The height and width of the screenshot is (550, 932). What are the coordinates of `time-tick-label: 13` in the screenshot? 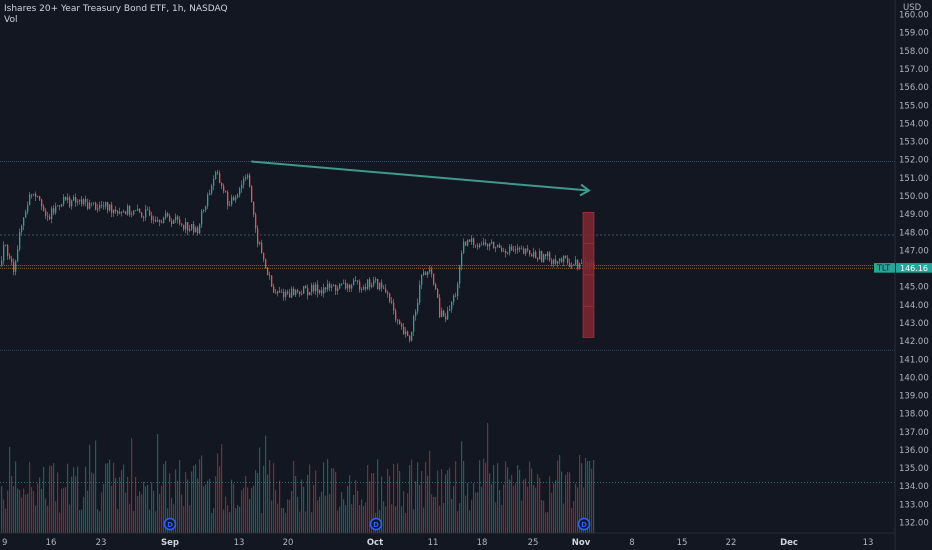 It's located at (868, 543).